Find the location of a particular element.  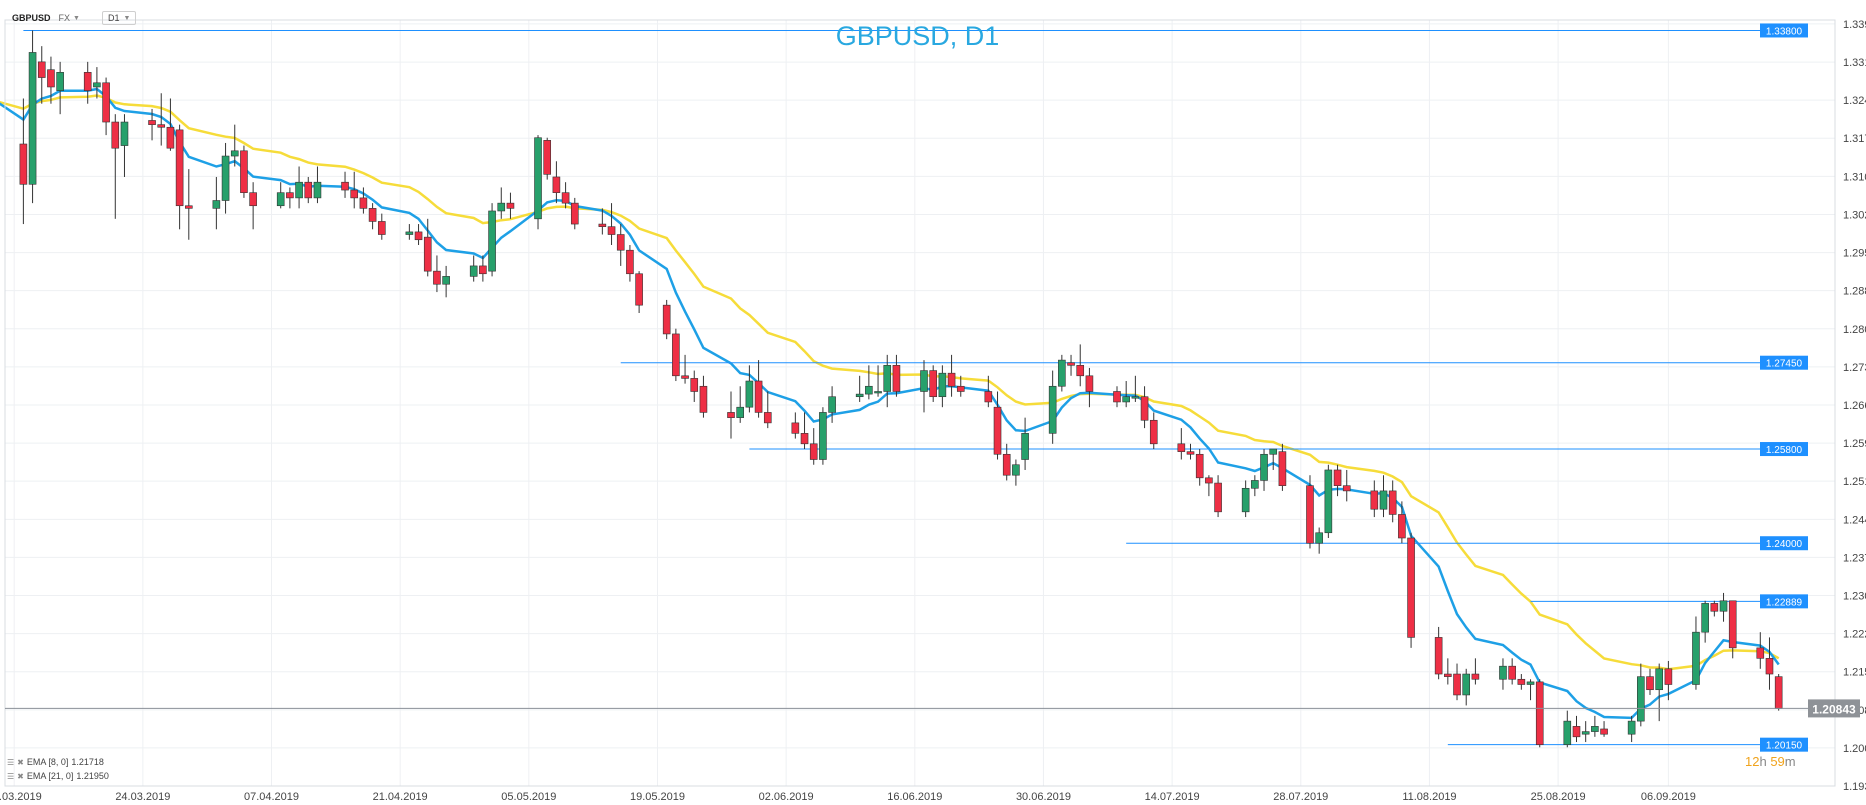

countdown-hours: 12 is located at coordinates (1752, 761).